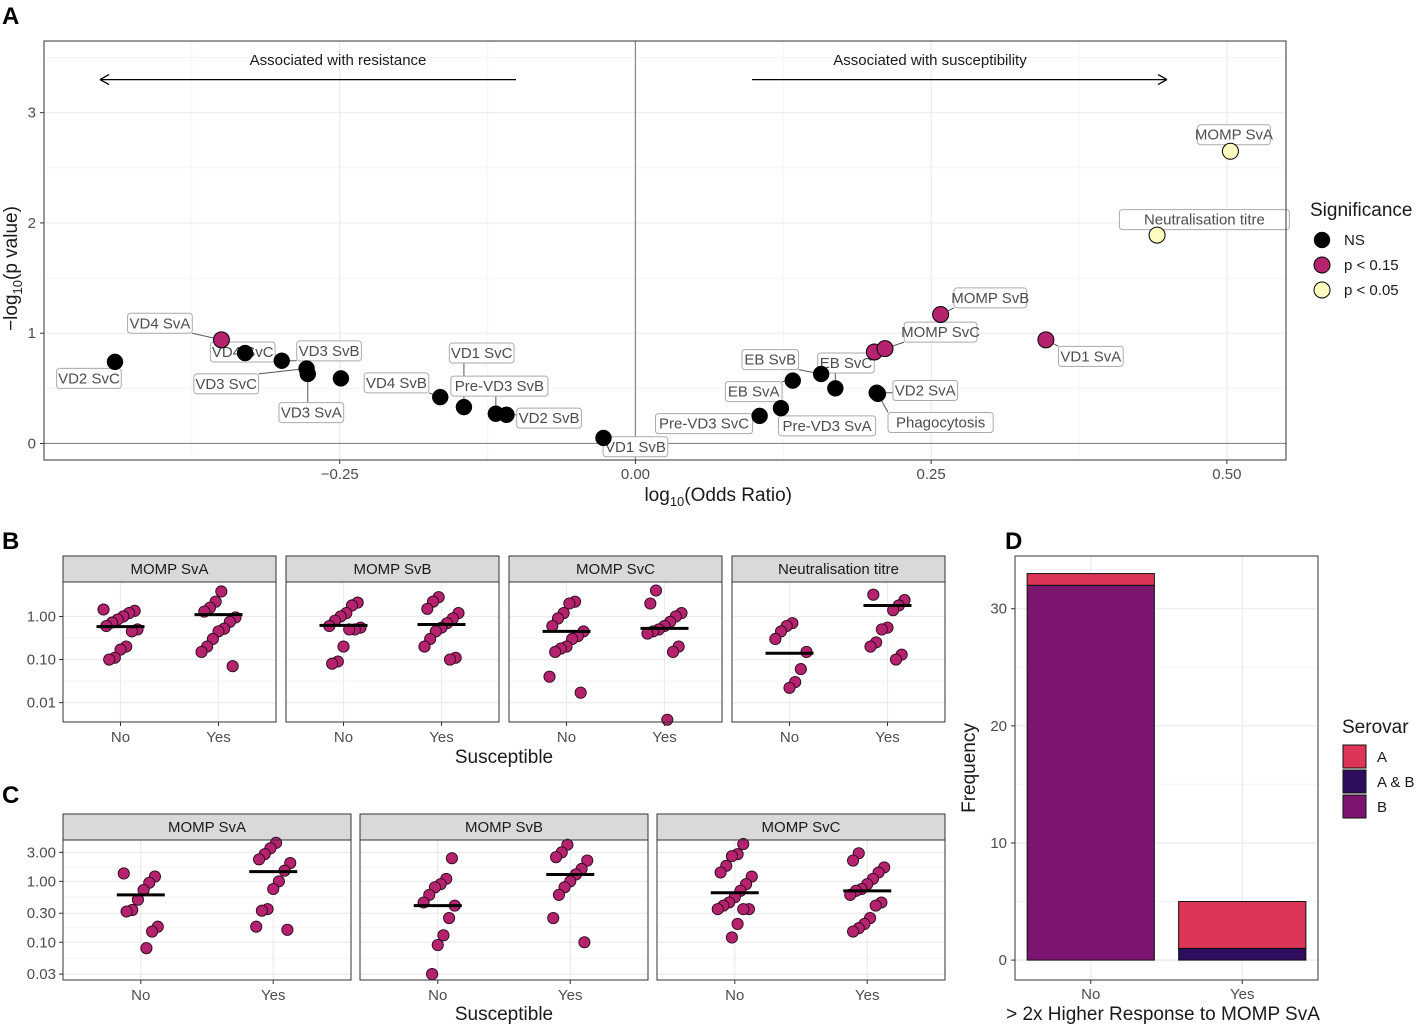 The width and height of the screenshot is (1418, 1025). What do you see at coordinates (1090, 772) in the screenshot?
I see `bar-no-b` at bounding box center [1090, 772].